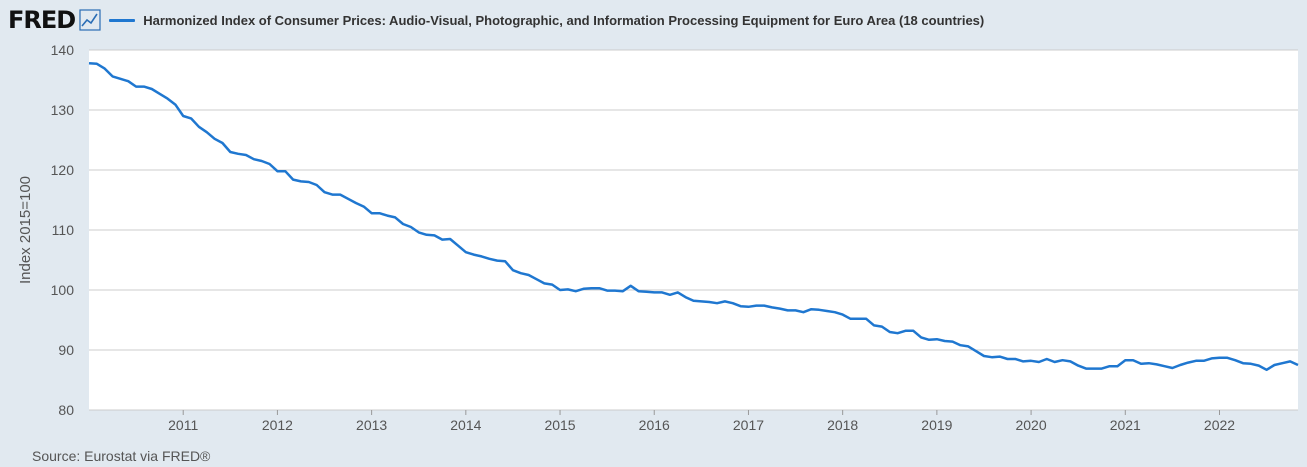 The height and width of the screenshot is (467, 1307). What do you see at coordinates (66, 350) in the screenshot?
I see `y-tick-label: 90` at bounding box center [66, 350].